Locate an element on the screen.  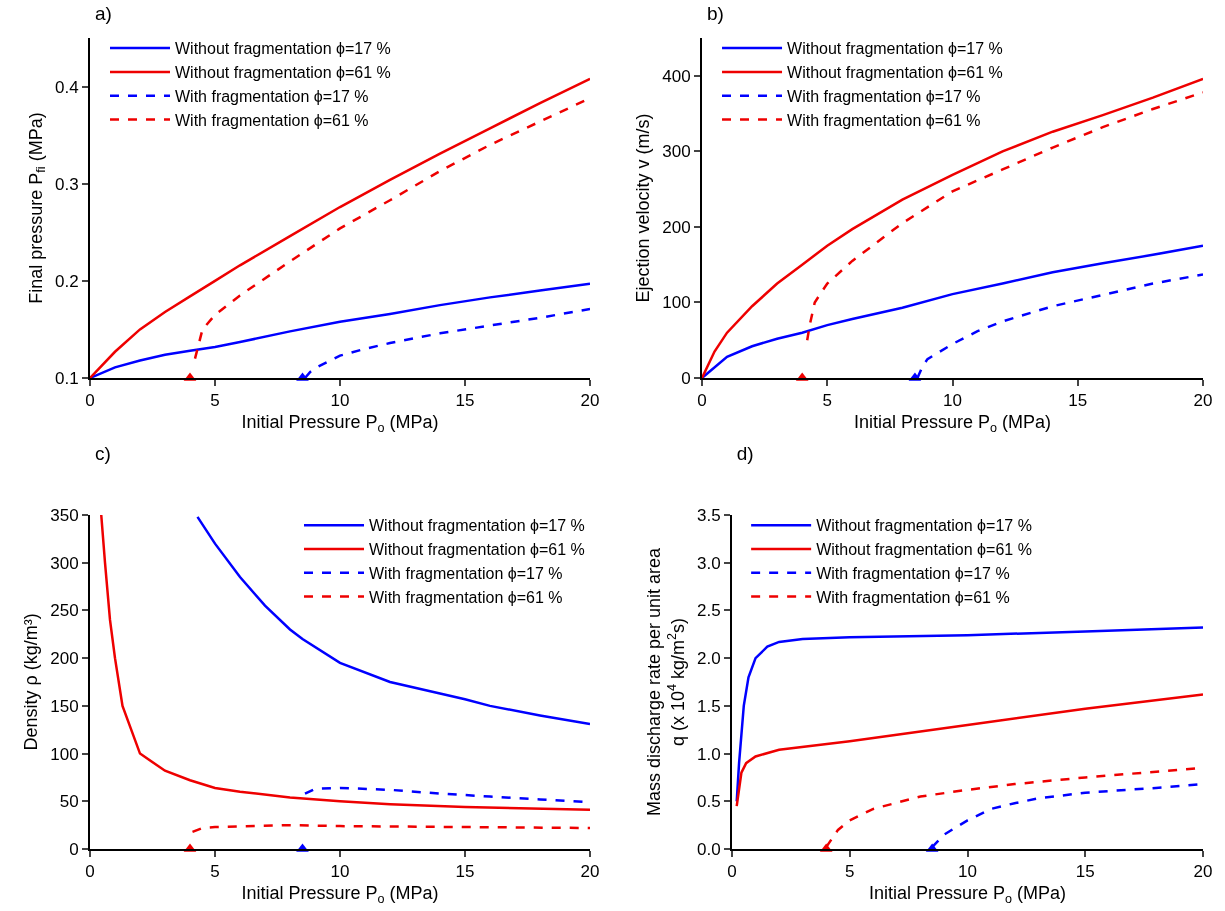
y-tick-label: 0.1 is located at coordinates (66, 378).